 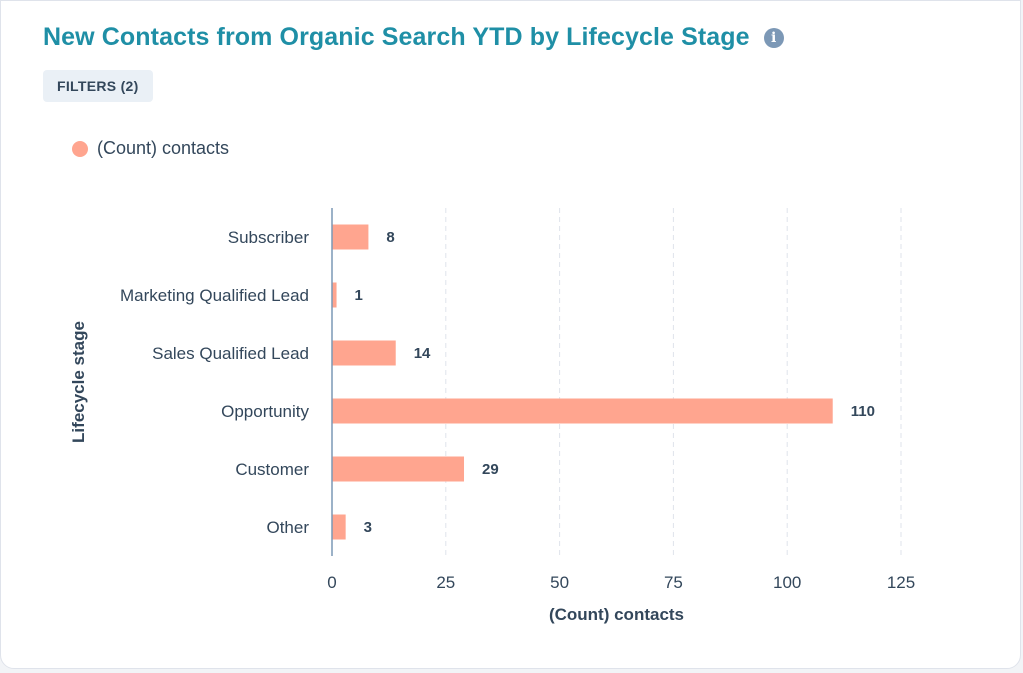 What do you see at coordinates (287, 527) in the screenshot?
I see `y-tick-label: Other` at bounding box center [287, 527].